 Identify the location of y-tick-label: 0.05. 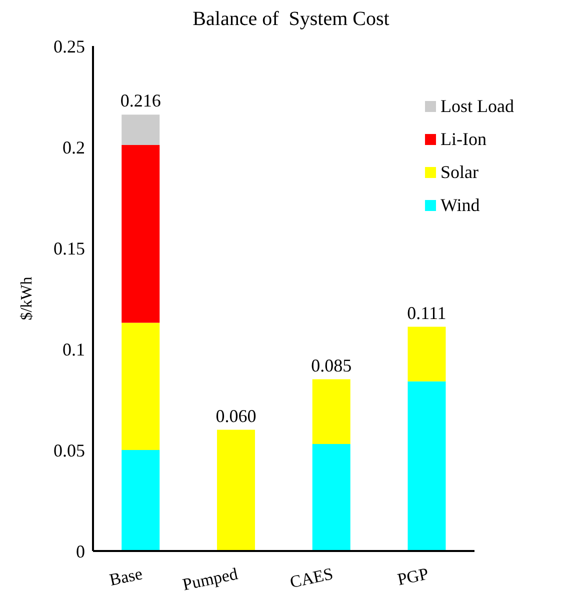
(69, 450).